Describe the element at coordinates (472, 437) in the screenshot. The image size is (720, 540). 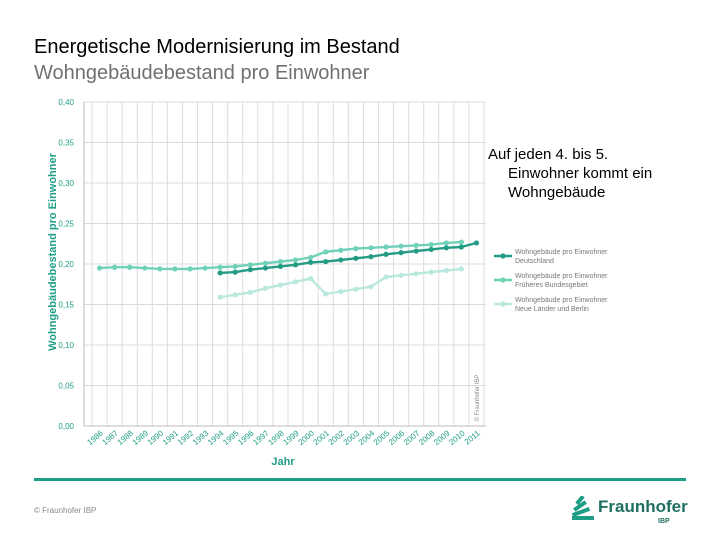
I see `x-tick-label: 2011` at that location.